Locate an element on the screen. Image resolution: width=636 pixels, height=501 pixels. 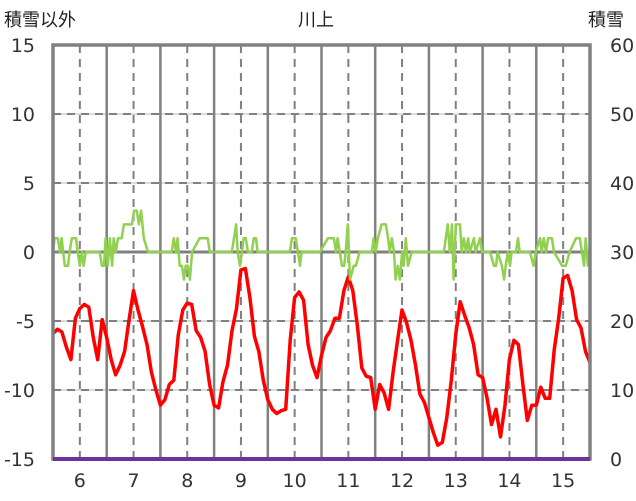
left-tick-label: -5 is located at coordinates (25, 322).